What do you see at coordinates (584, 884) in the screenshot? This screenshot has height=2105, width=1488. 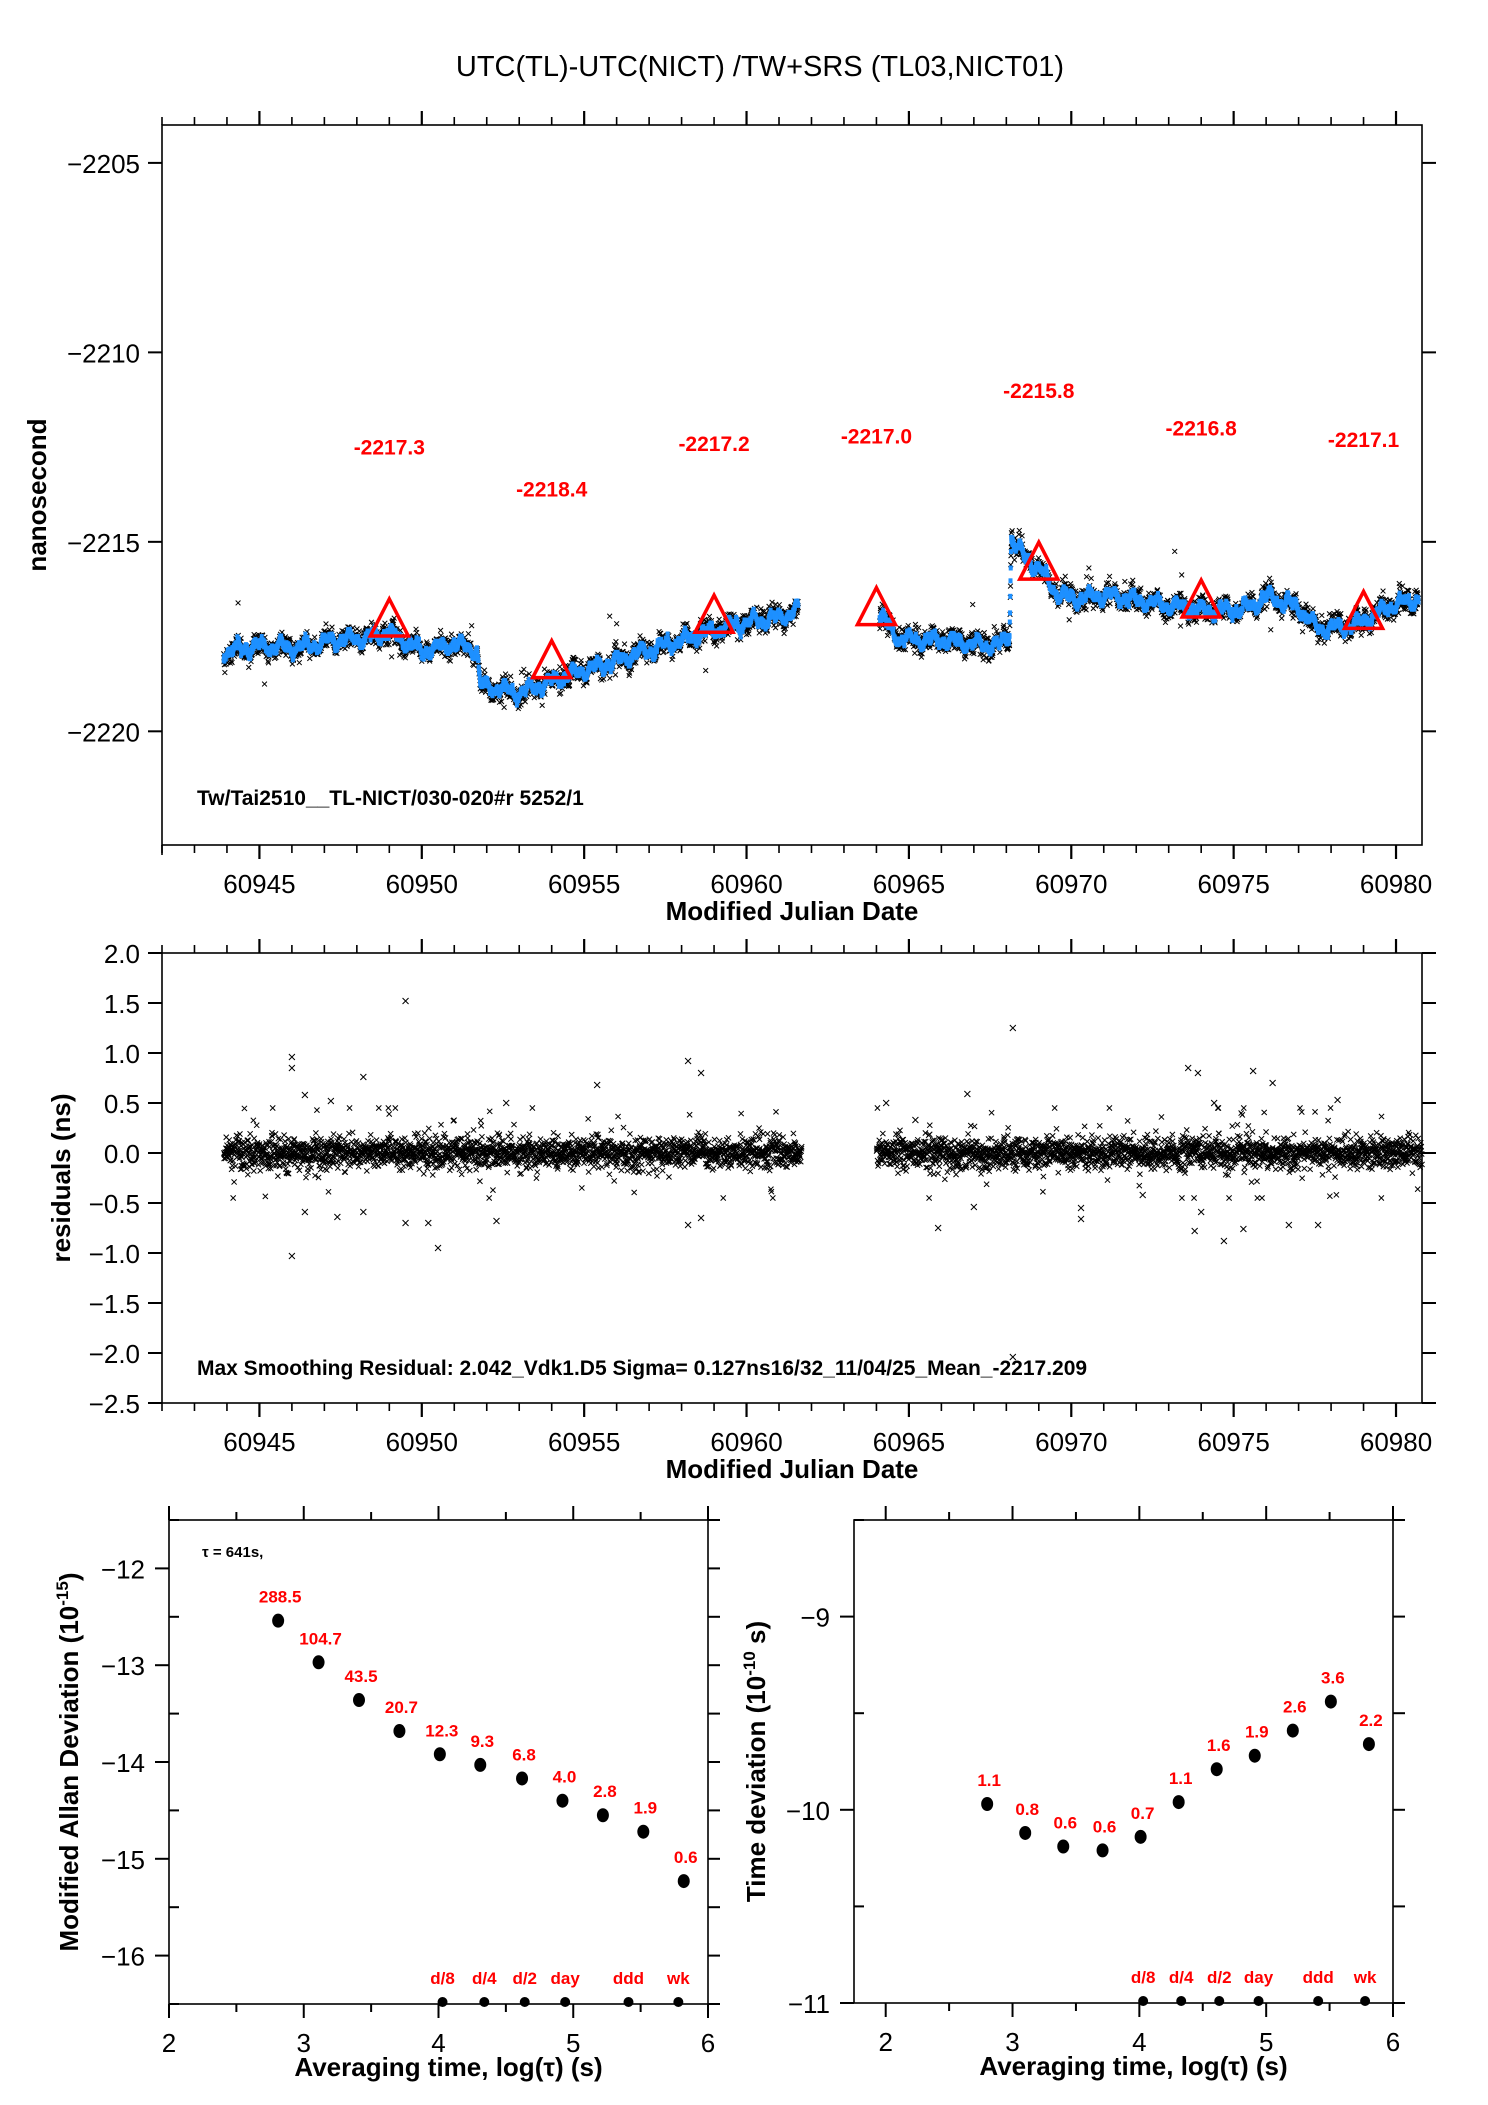 I see `x-tick-label: 60955` at bounding box center [584, 884].